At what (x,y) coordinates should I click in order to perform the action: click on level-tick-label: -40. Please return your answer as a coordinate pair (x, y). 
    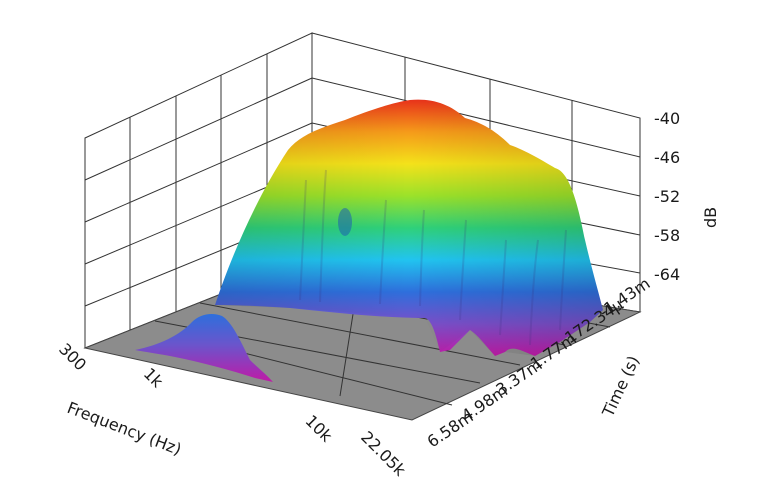
    Looking at the image, I should click on (667, 118).